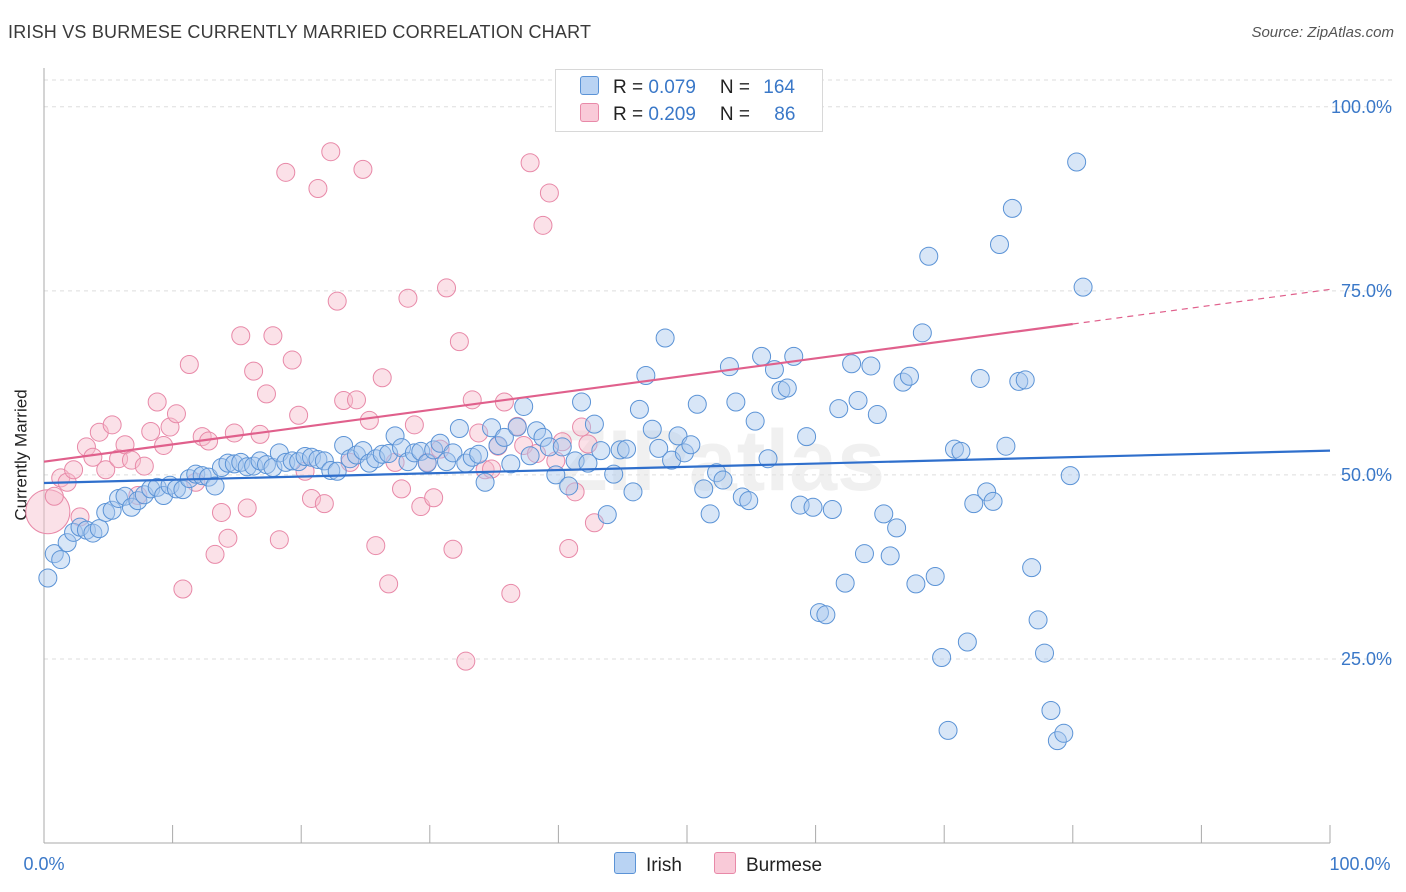 Image resolution: width=1406 pixels, height=892 pixels. Describe the element at coordinates (725, 863) in the screenshot. I see `burmese-legend-swatch` at that location.